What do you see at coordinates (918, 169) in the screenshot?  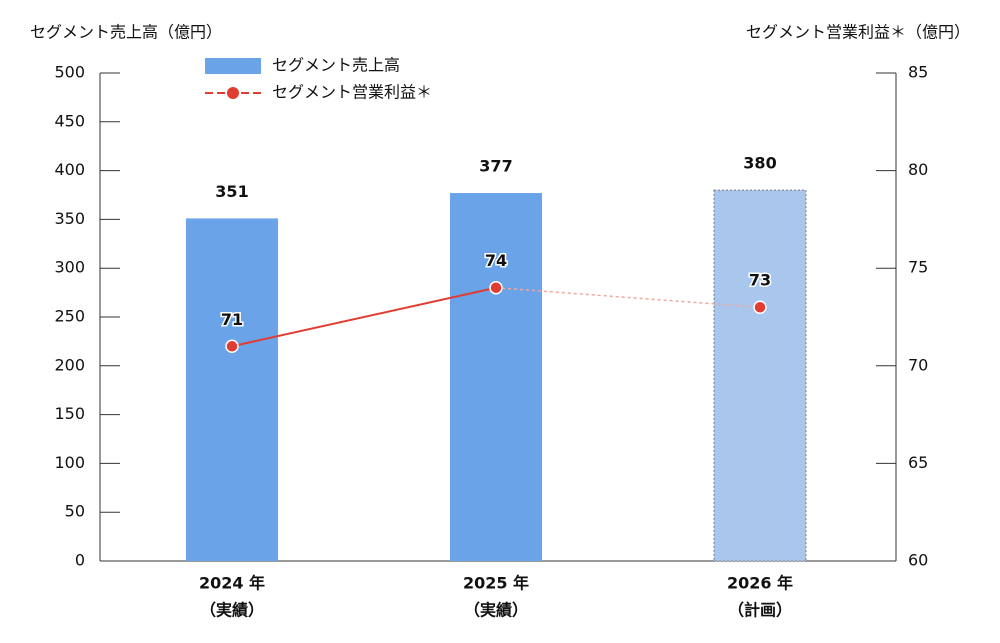 I see `y2-tick-label: 80` at bounding box center [918, 169].